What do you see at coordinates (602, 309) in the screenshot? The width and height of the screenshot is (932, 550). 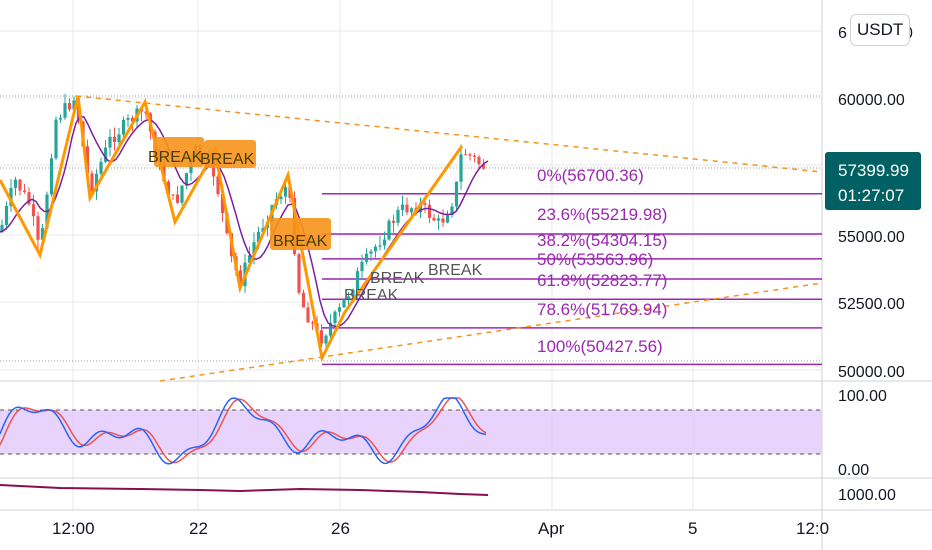 I see `fib-label-786: 78.6%(51769.94)` at bounding box center [602, 309].